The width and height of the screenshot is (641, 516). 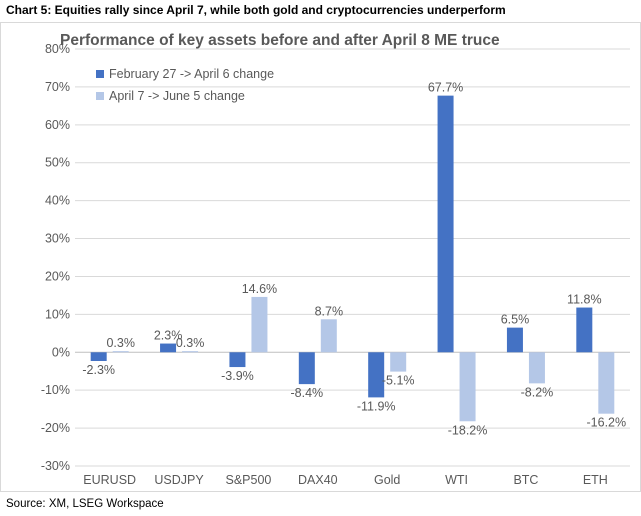 What do you see at coordinates (191, 74) in the screenshot?
I see `legend-label-series-1: February 27 -> April 6 change` at bounding box center [191, 74].